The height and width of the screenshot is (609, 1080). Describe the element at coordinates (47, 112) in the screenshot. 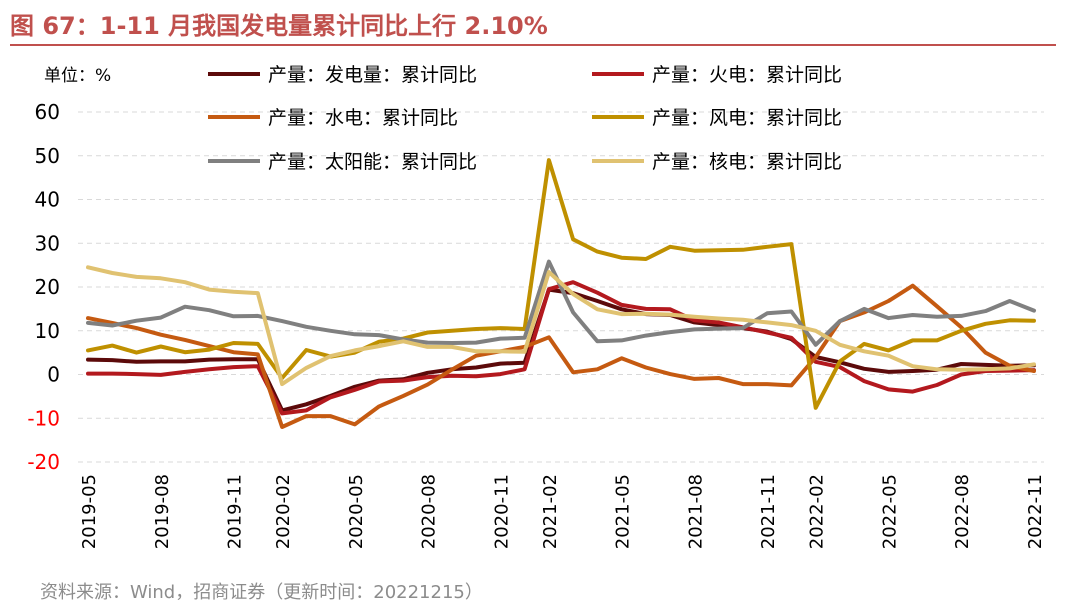

I see `y-tick-label: 60` at that location.